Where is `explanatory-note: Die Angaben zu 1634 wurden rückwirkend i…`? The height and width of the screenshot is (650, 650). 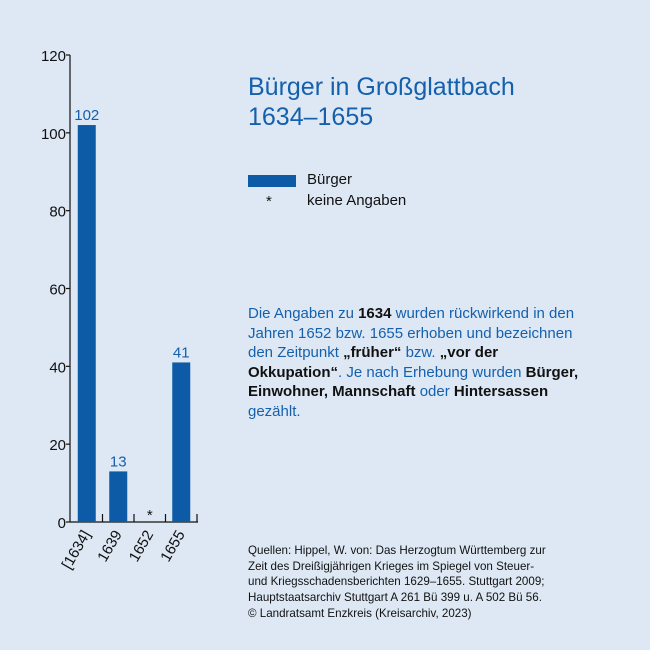
explanatory-note: Die Angaben zu 1634 wurden rückwirkend i… is located at coordinates (420, 363).